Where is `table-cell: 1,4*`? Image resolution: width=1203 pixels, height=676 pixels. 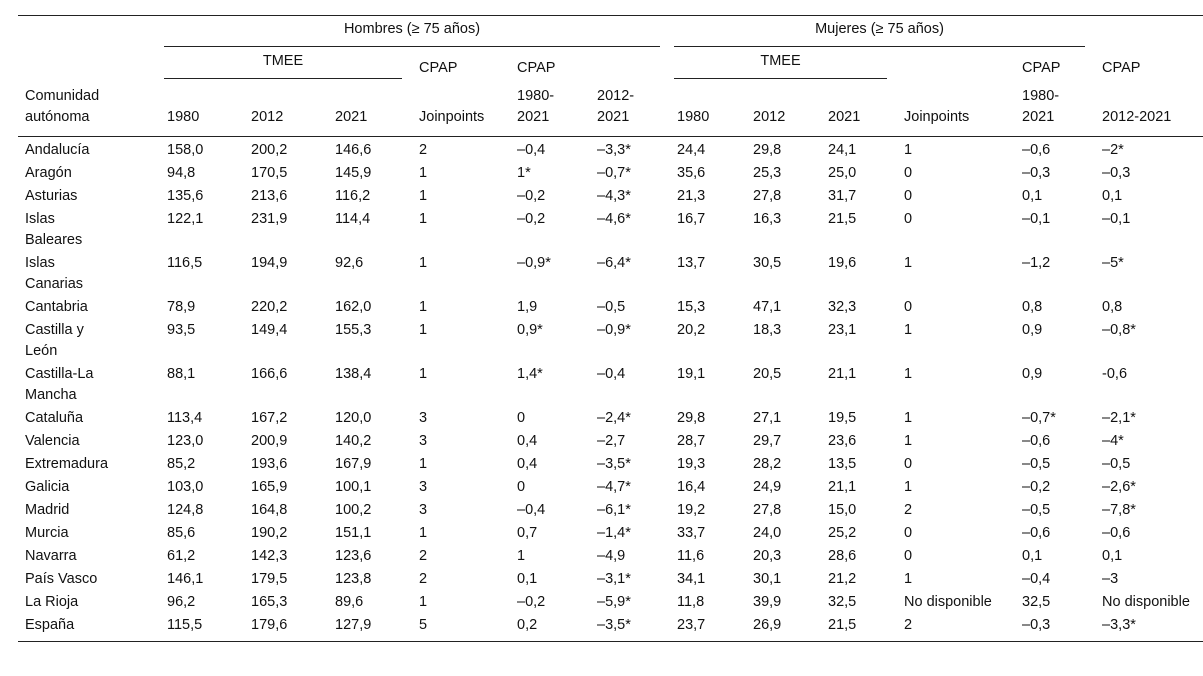 table-cell: 1,4* is located at coordinates (530, 374).